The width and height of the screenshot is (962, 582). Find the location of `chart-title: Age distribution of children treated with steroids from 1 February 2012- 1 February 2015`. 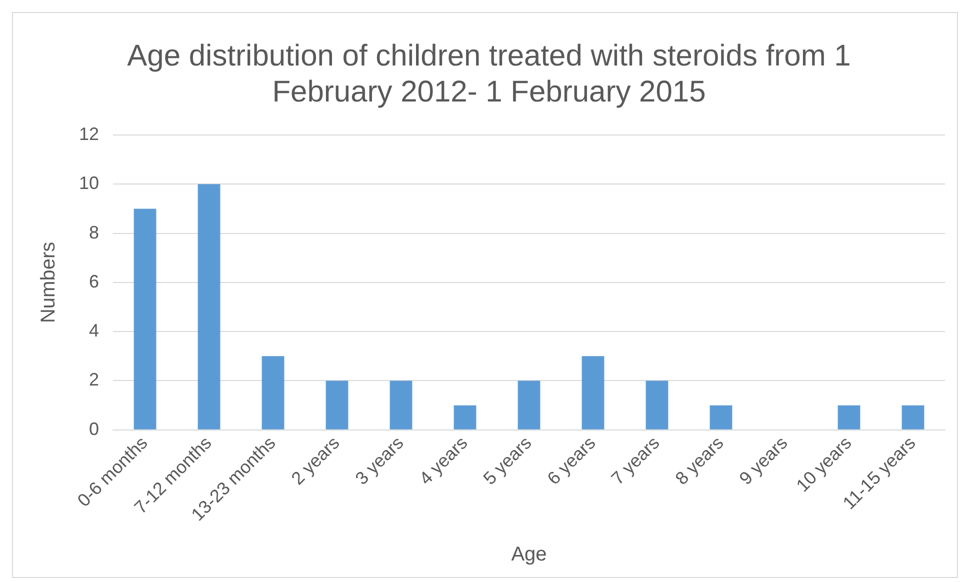

chart-title: Age distribution of children treated with steroids from 1 February 2012- 1 February 2015 is located at coordinates (489, 73).